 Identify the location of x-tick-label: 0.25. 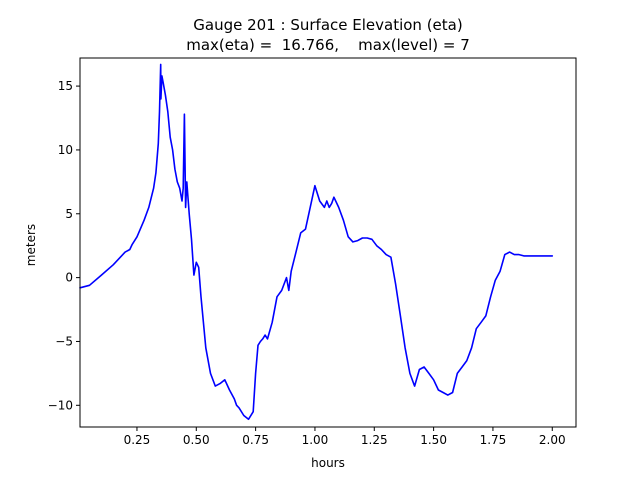
(137, 440).